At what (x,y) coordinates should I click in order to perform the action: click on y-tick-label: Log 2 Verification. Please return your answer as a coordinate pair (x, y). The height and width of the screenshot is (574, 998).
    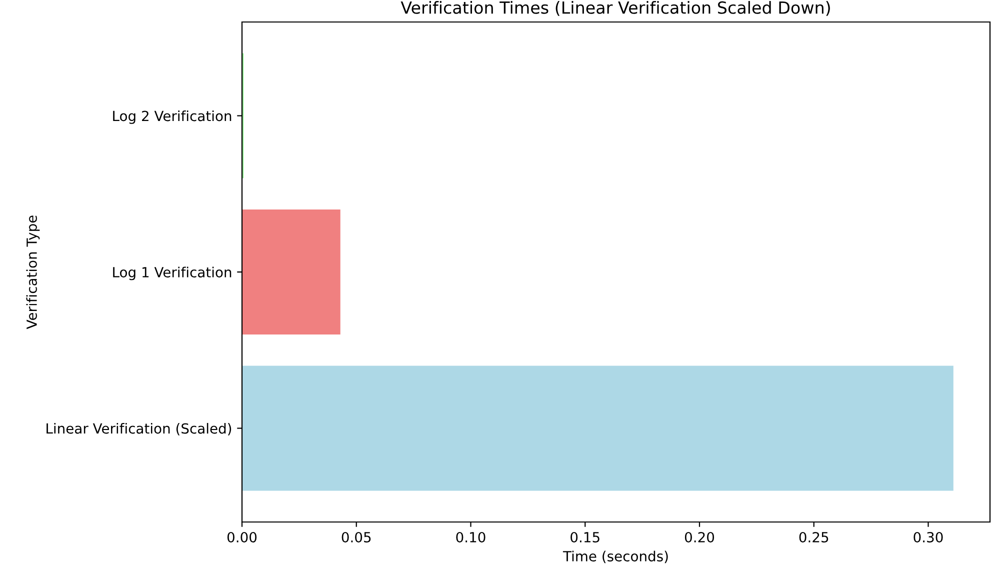
    Looking at the image, I should click on (172, 117).